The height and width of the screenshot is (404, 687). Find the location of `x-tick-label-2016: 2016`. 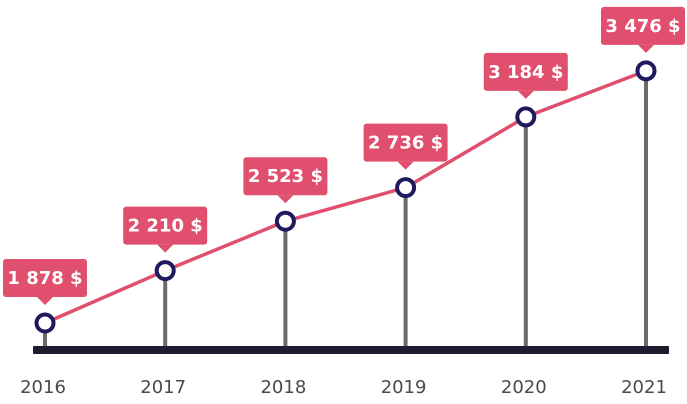

x-tick-label-2016: 2016 is located at coordinates (43, 387).